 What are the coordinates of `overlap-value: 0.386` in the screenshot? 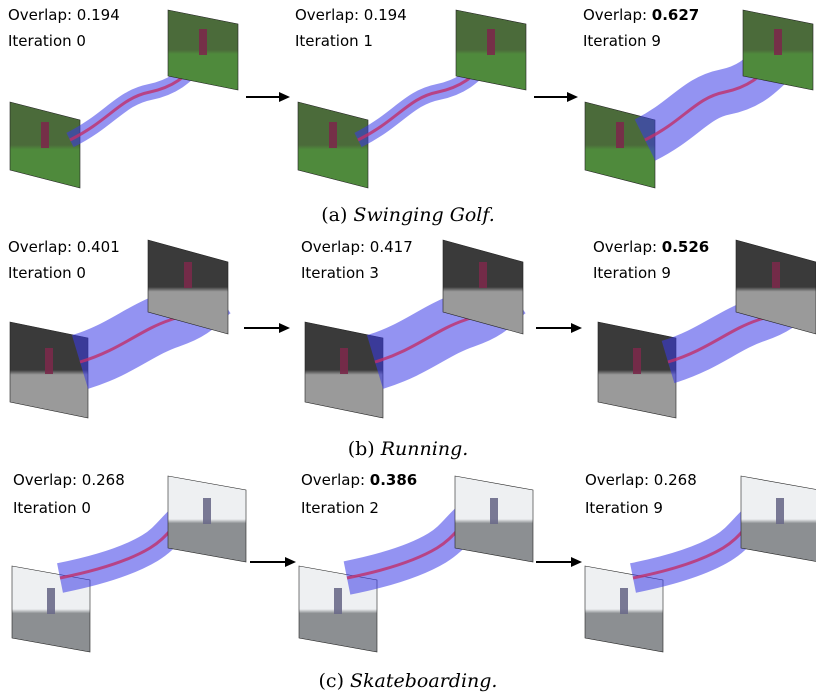 It's located at (393, 480).